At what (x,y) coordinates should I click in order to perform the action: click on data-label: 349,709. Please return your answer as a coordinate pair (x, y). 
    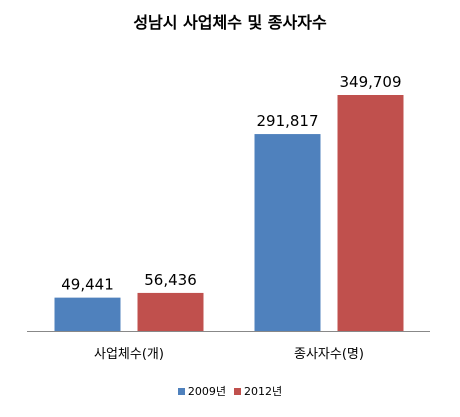
    Looking at the image, I should click on (370, 82).